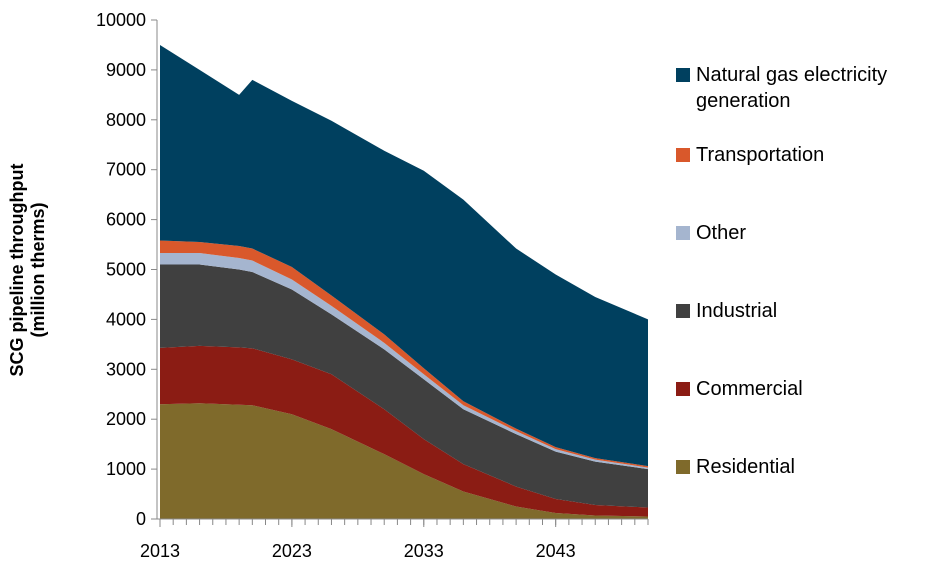  What do you see at coordinates (760, 155) in the screenshot?
I see `legend-label: Transportation` at bounding box center [760, 155].